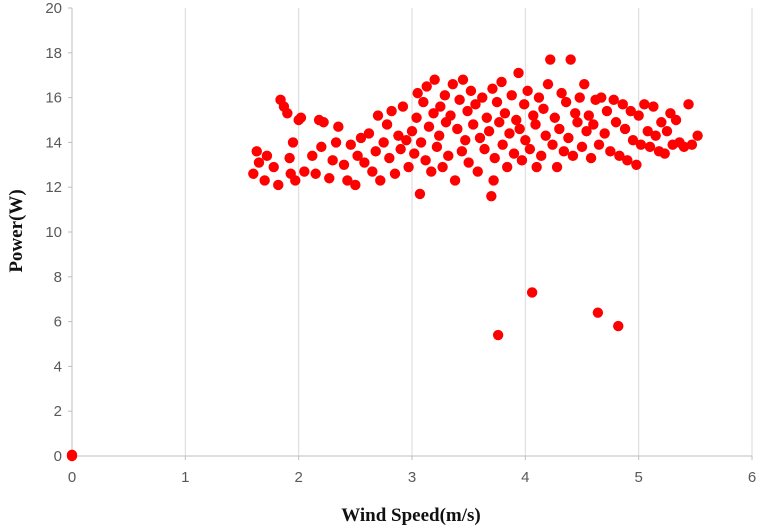 This screenshot has width=762, height=528. Describe the element at coordinates (412, 477) in the screenshot. I see `x-tick-label: 3` at that location.